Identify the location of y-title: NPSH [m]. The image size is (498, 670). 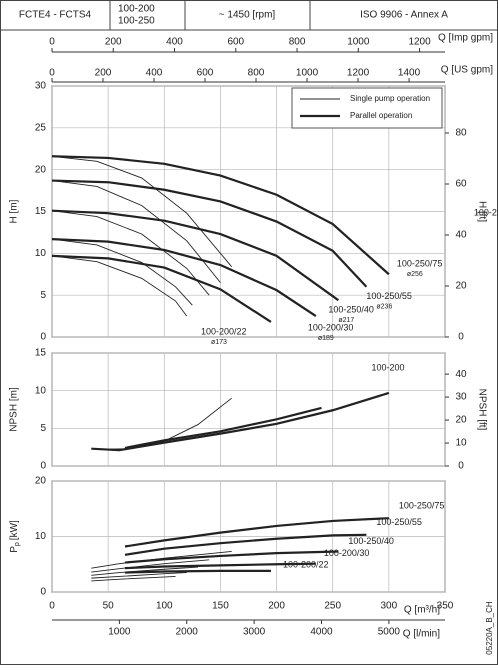
(14, 409).